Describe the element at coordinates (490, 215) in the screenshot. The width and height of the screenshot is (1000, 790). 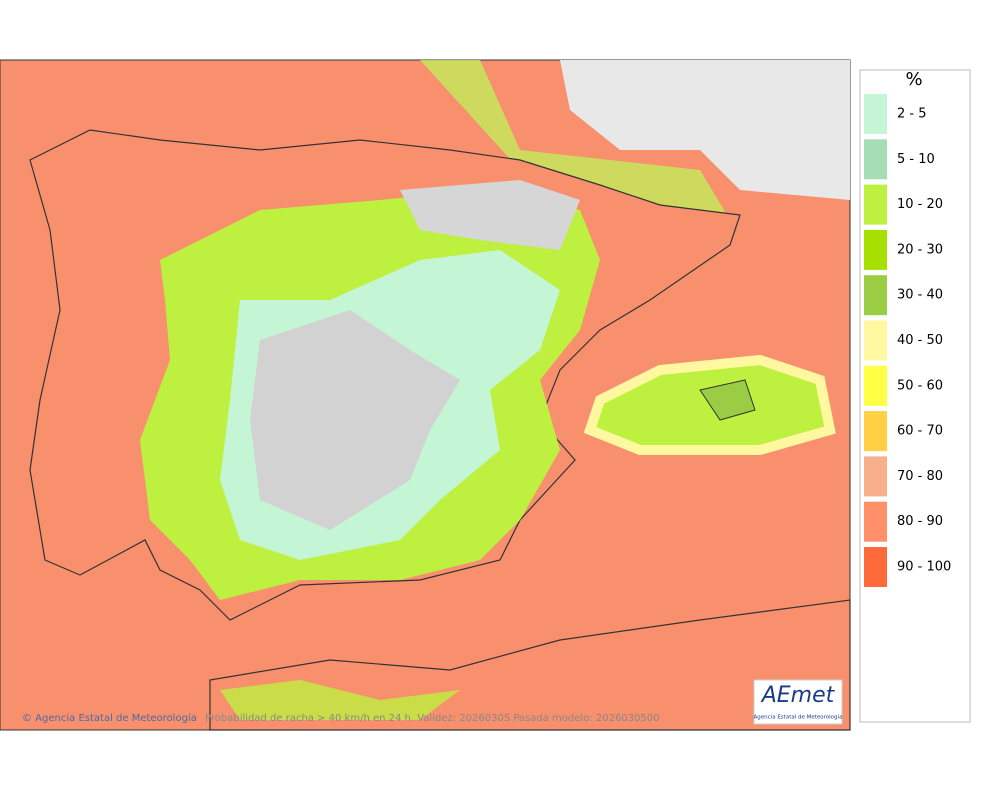
I see `ebro-relief` at that location.